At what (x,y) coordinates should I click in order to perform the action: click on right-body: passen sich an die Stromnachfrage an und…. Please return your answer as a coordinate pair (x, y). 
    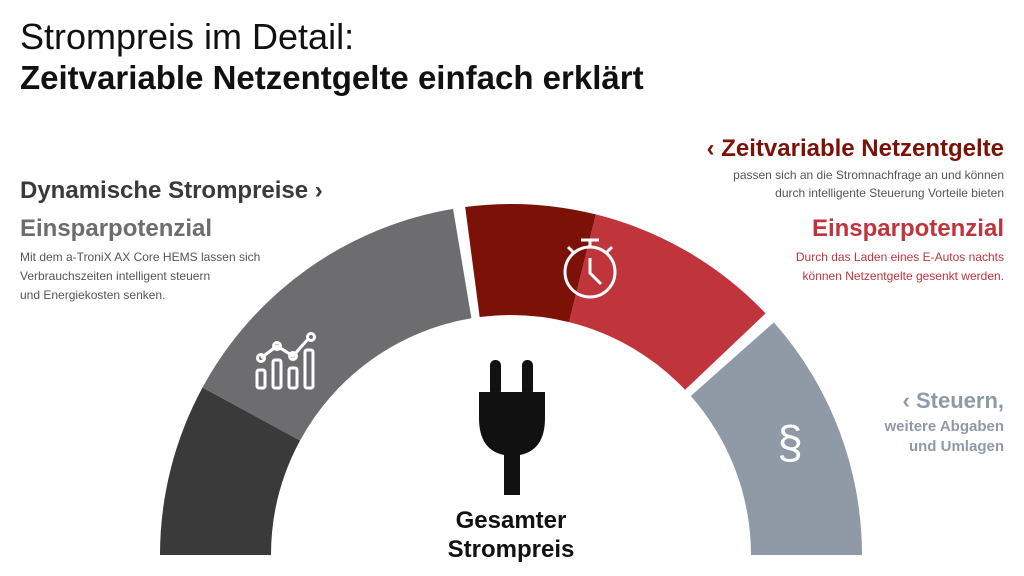
    Looking at the image, I should click on (868, 175).